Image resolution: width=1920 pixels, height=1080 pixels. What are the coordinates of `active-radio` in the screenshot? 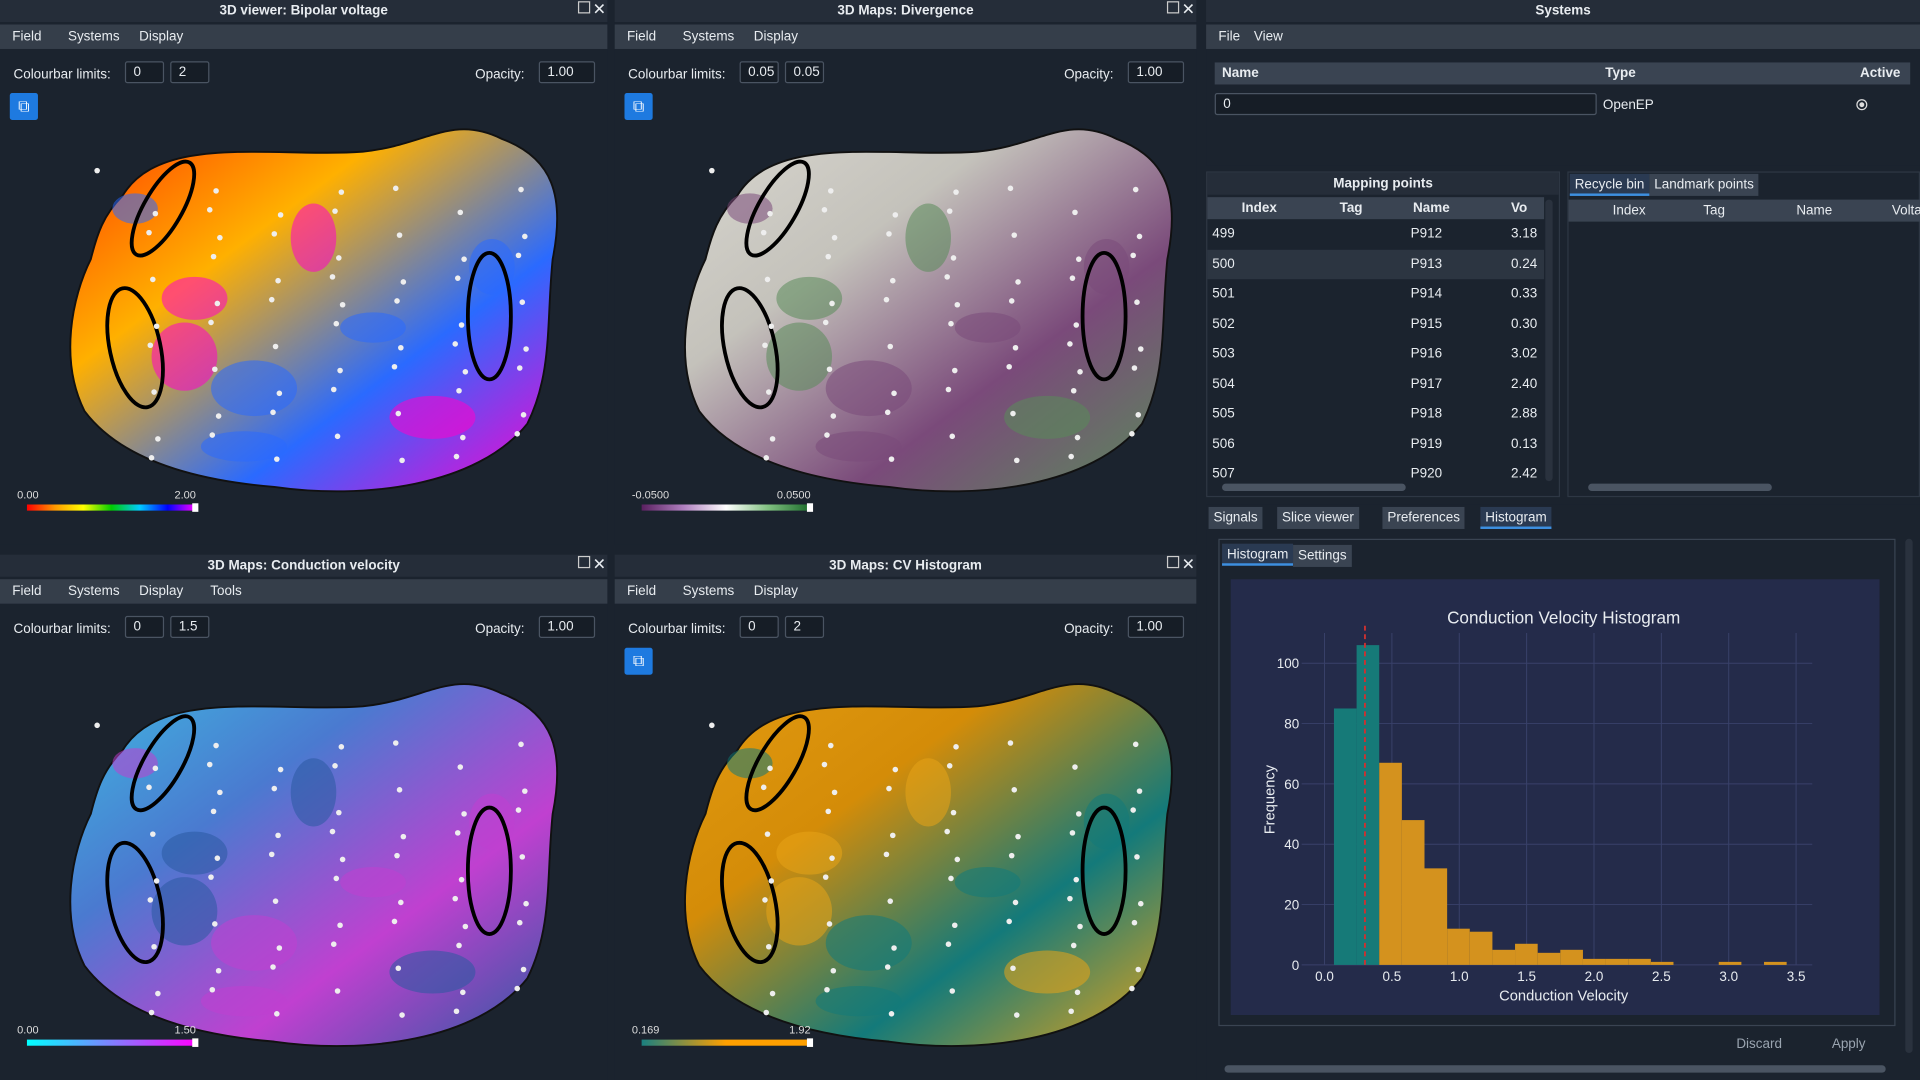 It's located at (1862, 105).